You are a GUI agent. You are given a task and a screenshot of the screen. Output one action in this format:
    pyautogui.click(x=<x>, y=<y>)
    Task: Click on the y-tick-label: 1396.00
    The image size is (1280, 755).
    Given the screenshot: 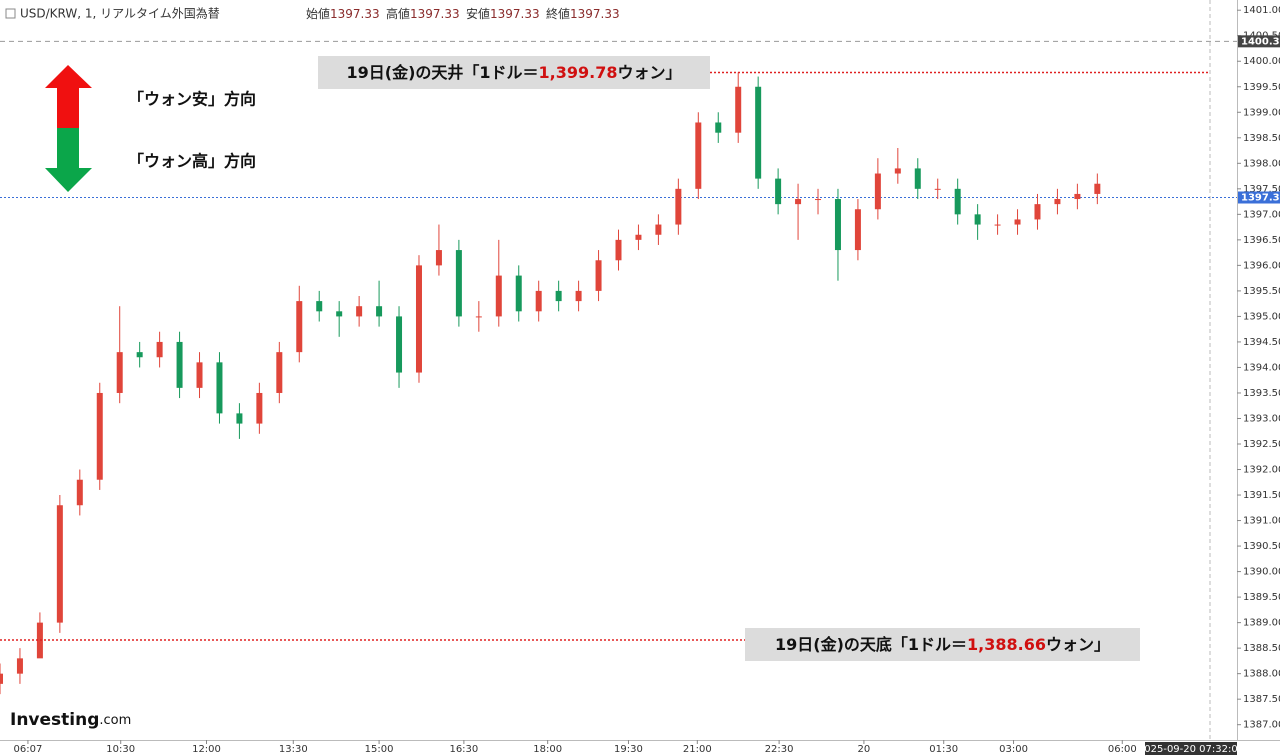 What is the action you would take?
    pyautogui.click(x=1261, y=265)
    